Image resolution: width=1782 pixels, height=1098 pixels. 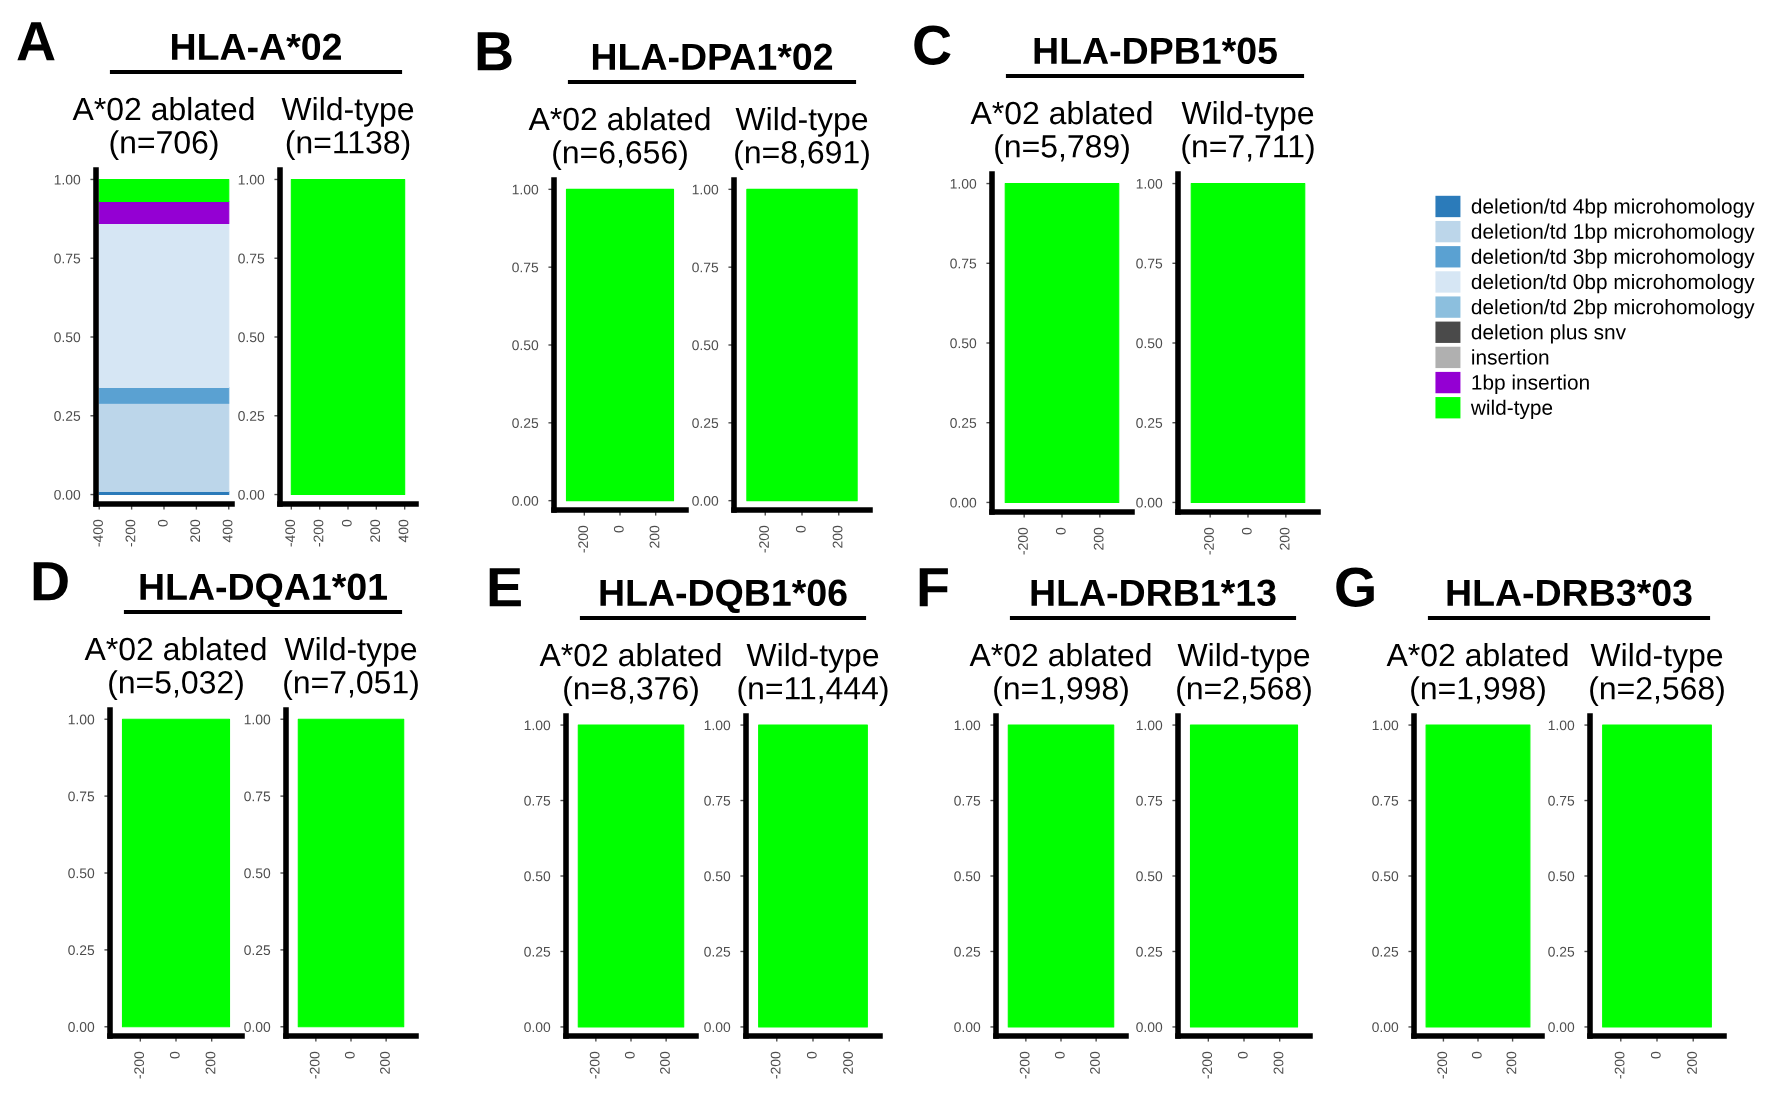 What do you see at coordinates (36, 41) in the screenshot?
I see `text: A` at bounding box center [36, 41].